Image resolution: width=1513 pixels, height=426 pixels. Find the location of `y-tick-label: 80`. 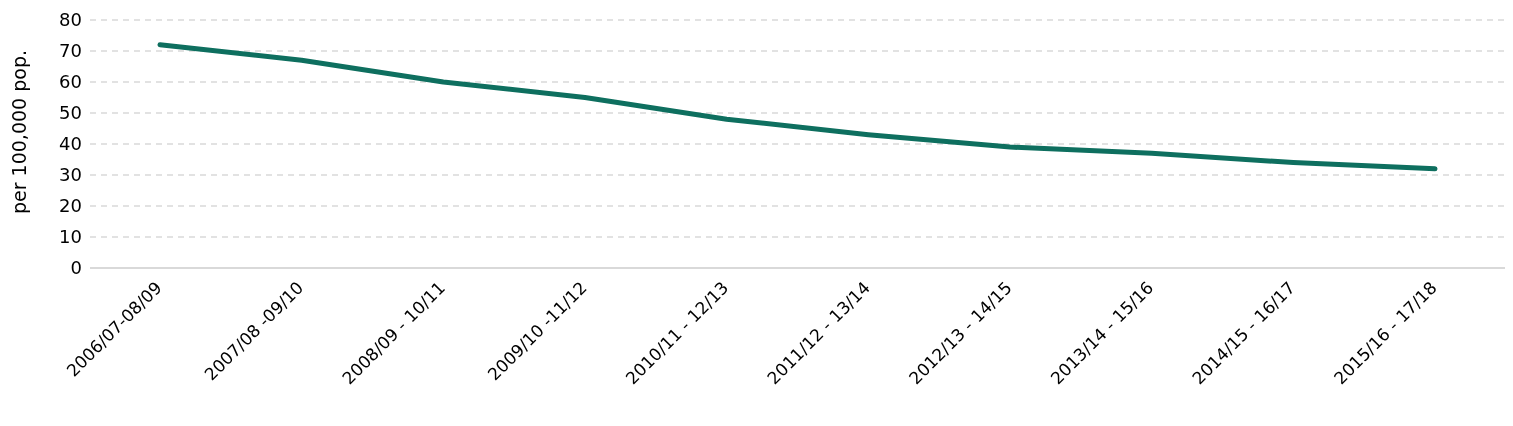

y-tick-label: 80 is located at coordinates (70, 20).